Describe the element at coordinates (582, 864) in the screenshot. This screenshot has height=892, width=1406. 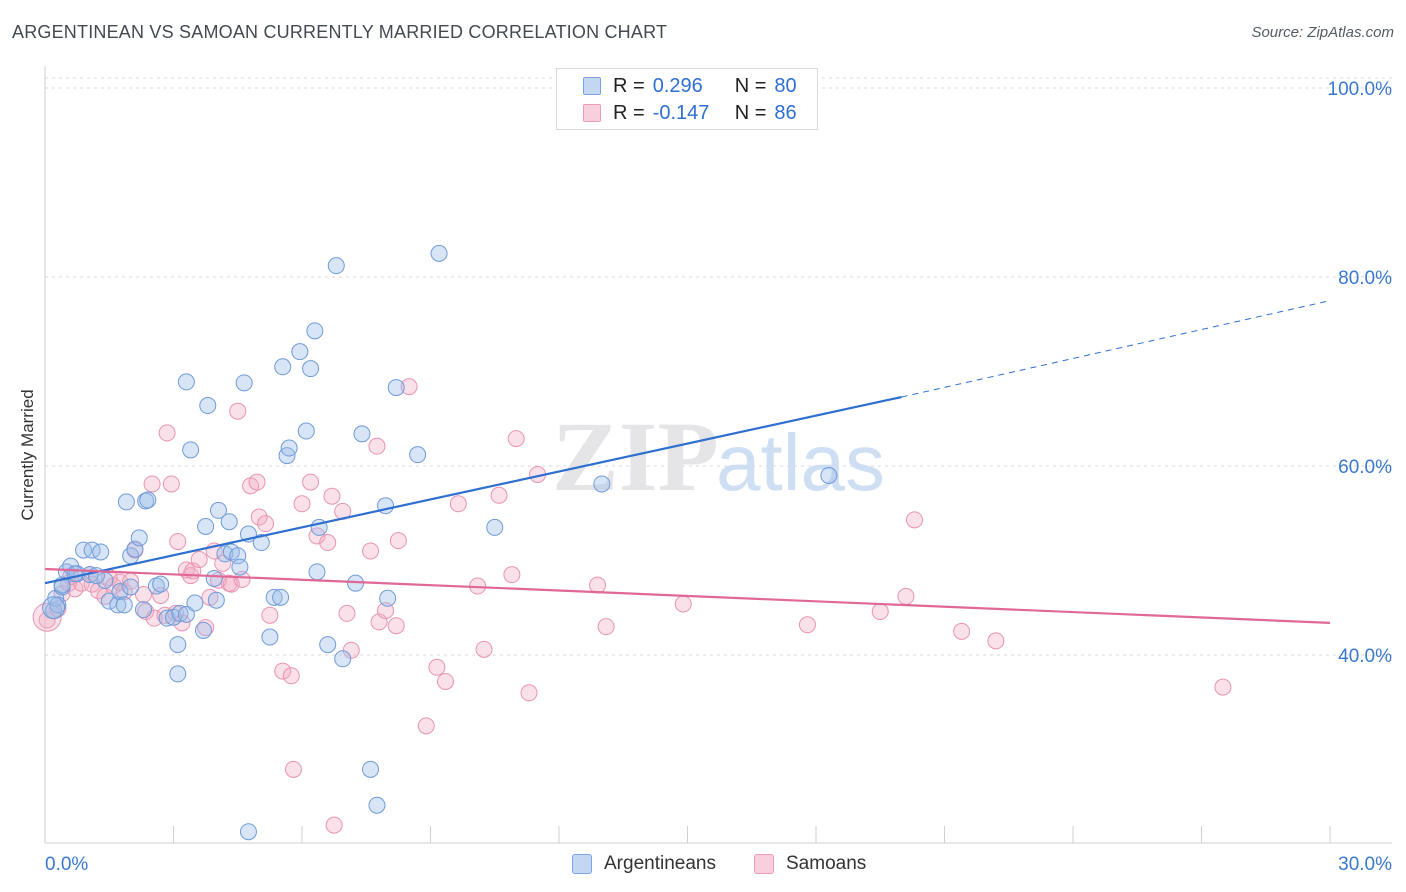
I see `legend-swatch-argentineans` at that location.